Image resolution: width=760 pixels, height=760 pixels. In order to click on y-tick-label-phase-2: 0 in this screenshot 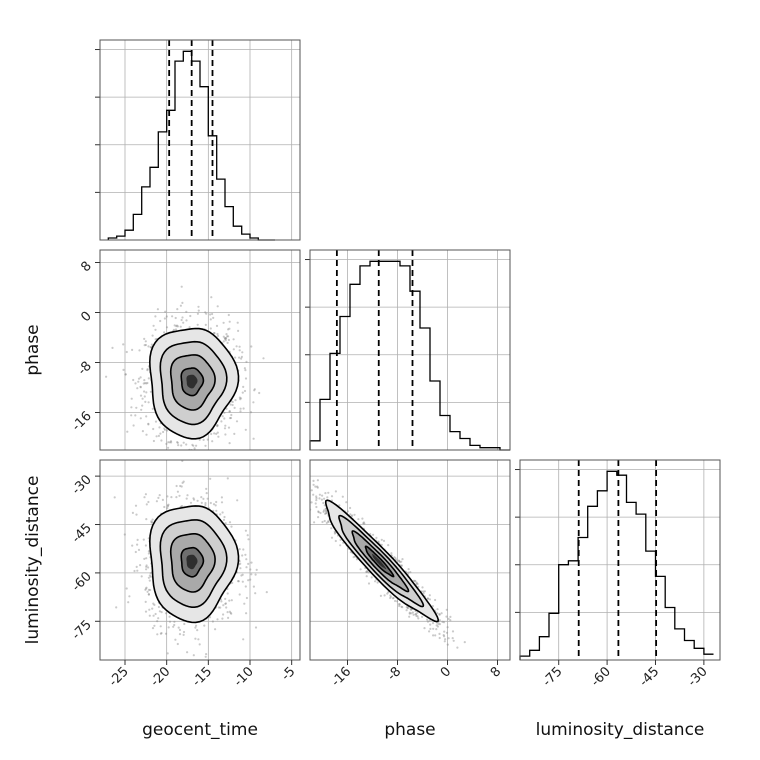, I will do `click(86, 317)`.